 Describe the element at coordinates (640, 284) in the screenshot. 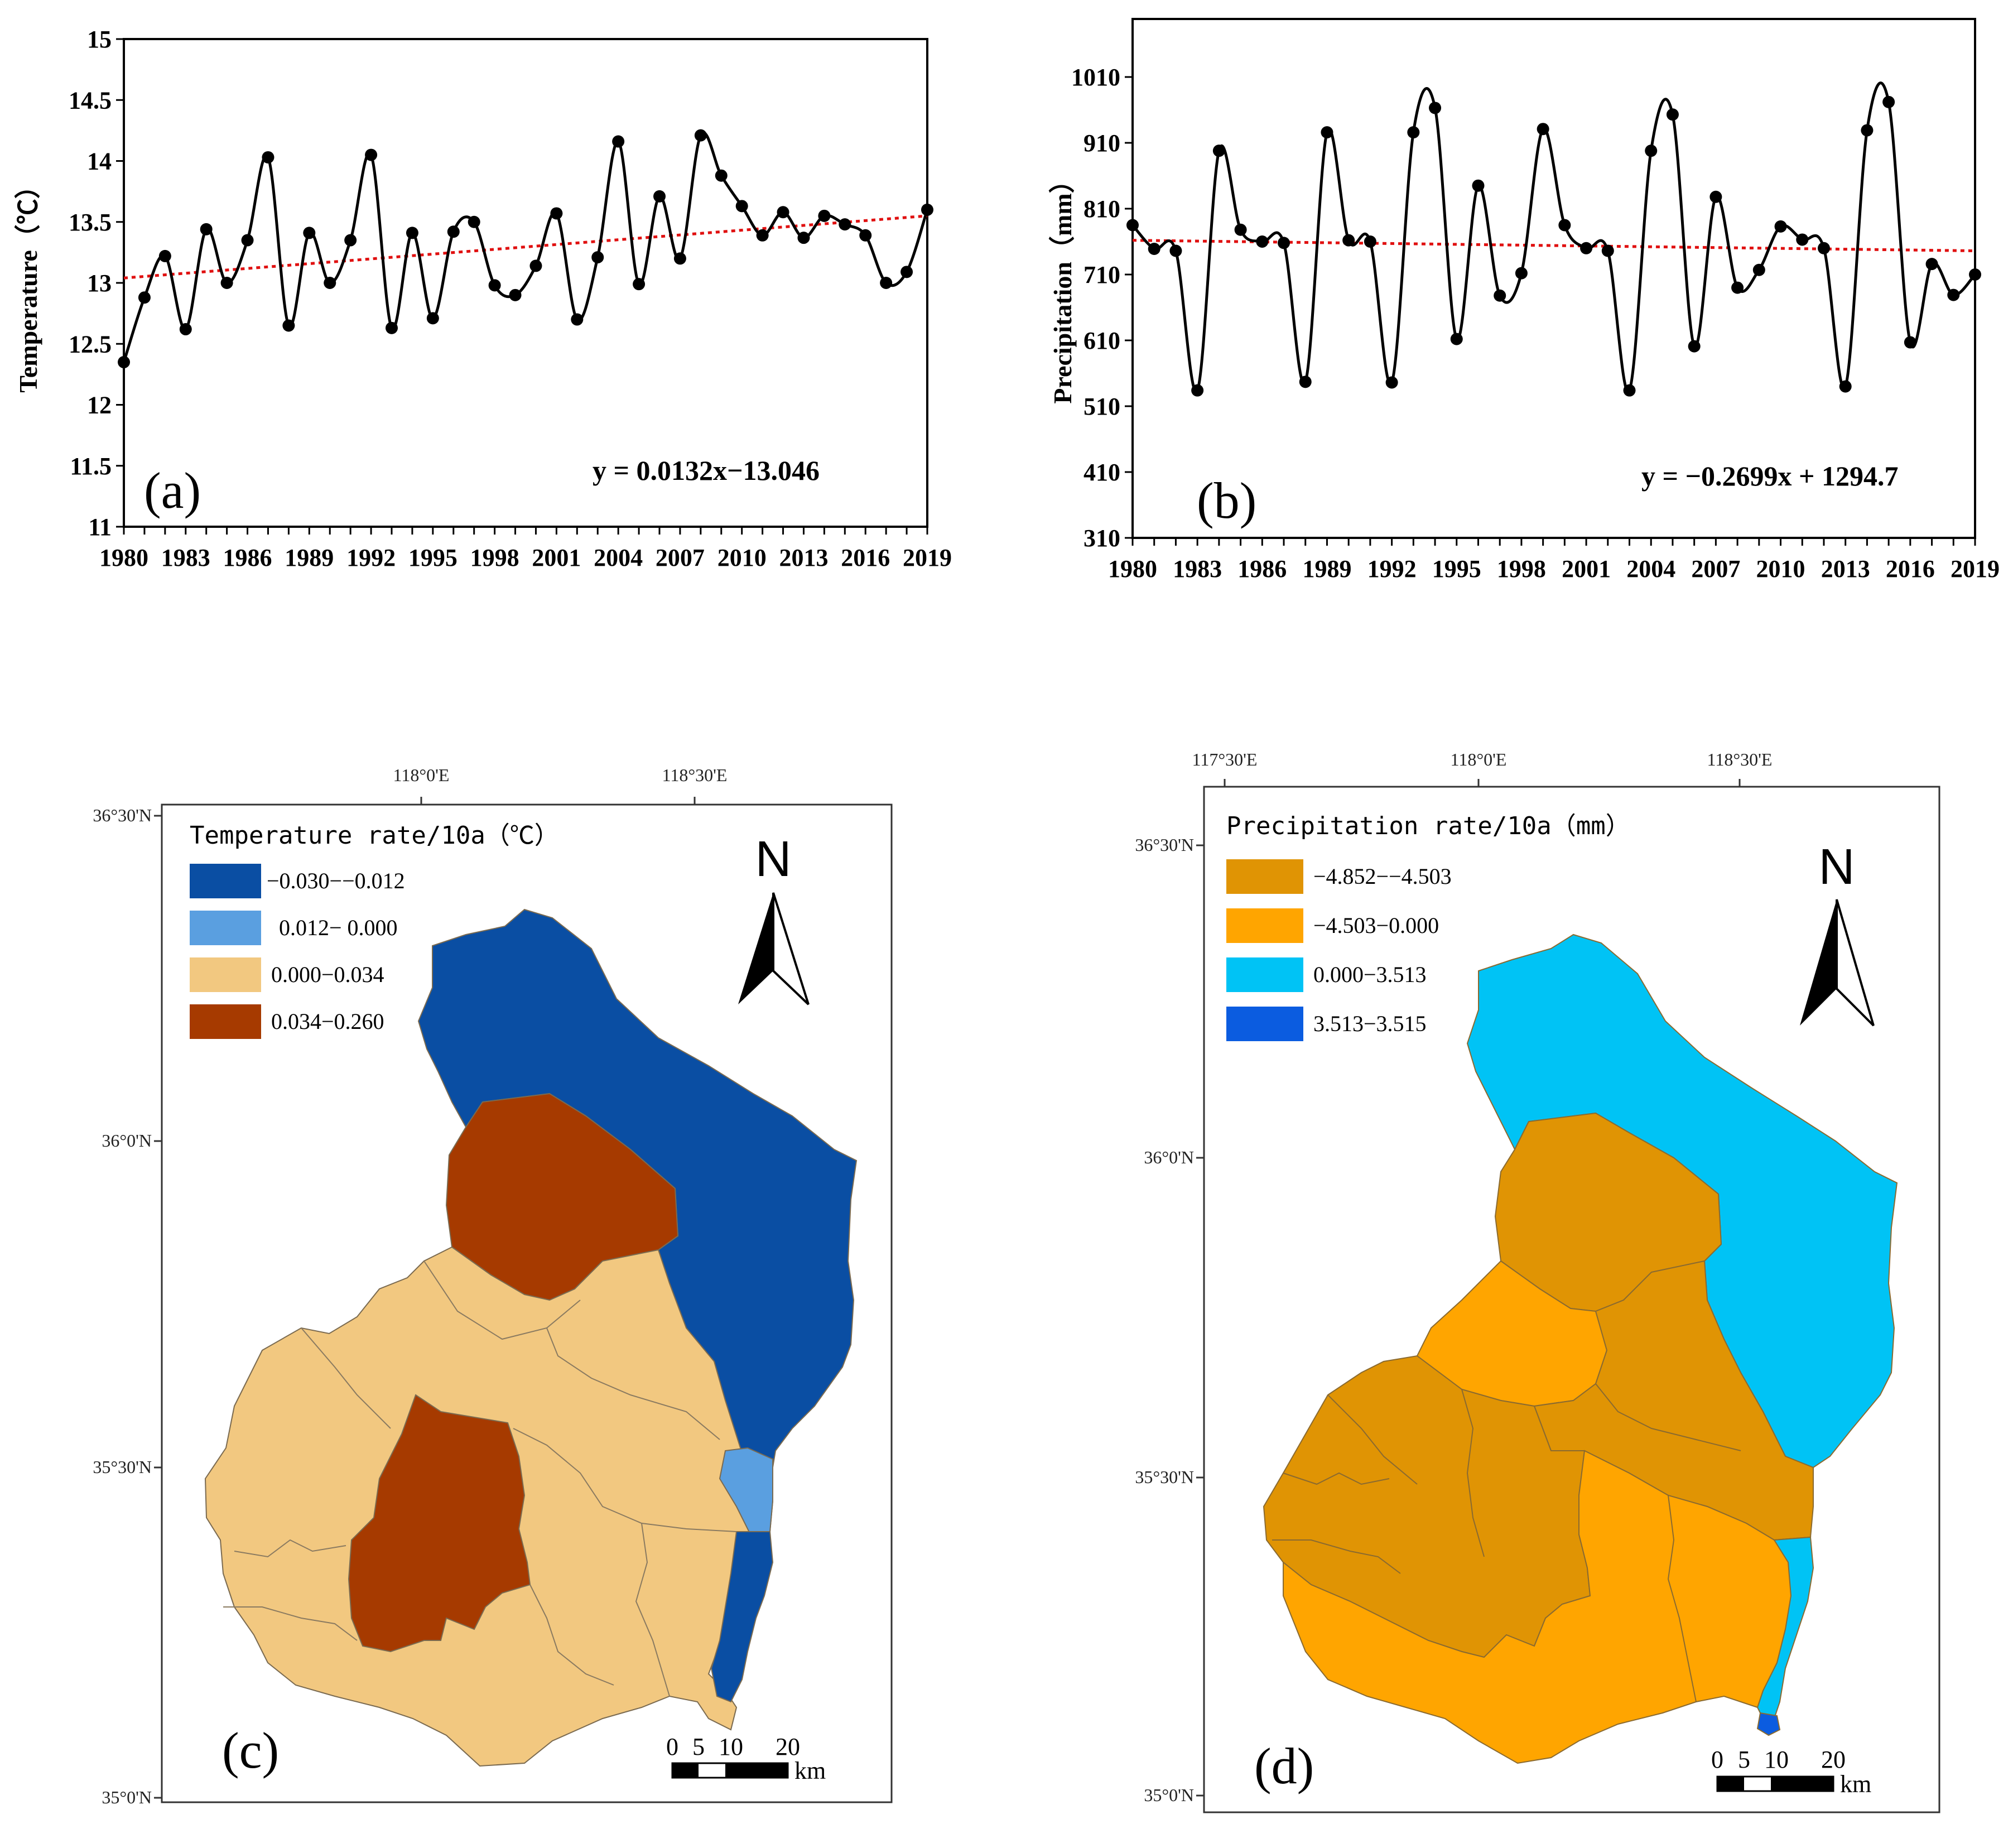

I see `temperature-point-2005` at that location.